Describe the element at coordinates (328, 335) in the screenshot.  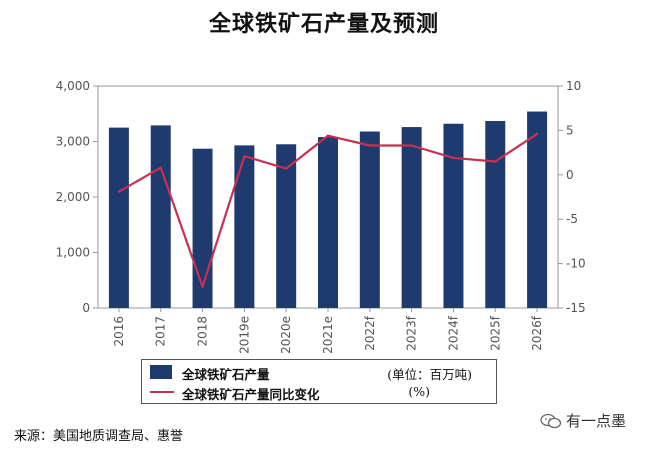
I see `x-axis-tick-label: 2021e` at that location.